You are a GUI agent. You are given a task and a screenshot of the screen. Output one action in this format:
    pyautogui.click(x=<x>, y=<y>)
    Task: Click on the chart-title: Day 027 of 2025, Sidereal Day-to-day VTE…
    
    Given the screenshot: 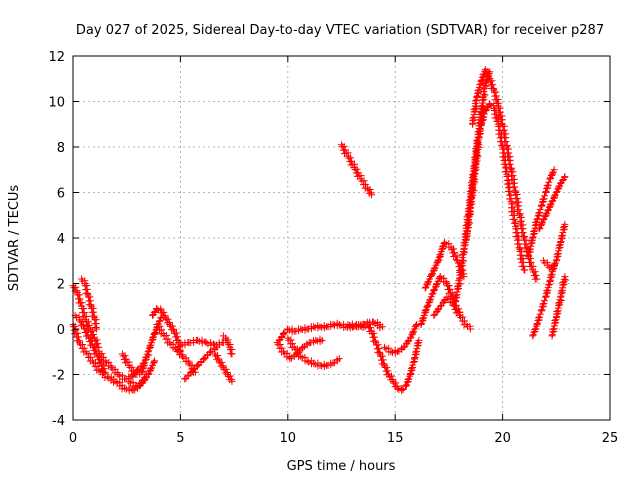 What is the action you would take?
    pyautogui.click(x=340, y=30)
    